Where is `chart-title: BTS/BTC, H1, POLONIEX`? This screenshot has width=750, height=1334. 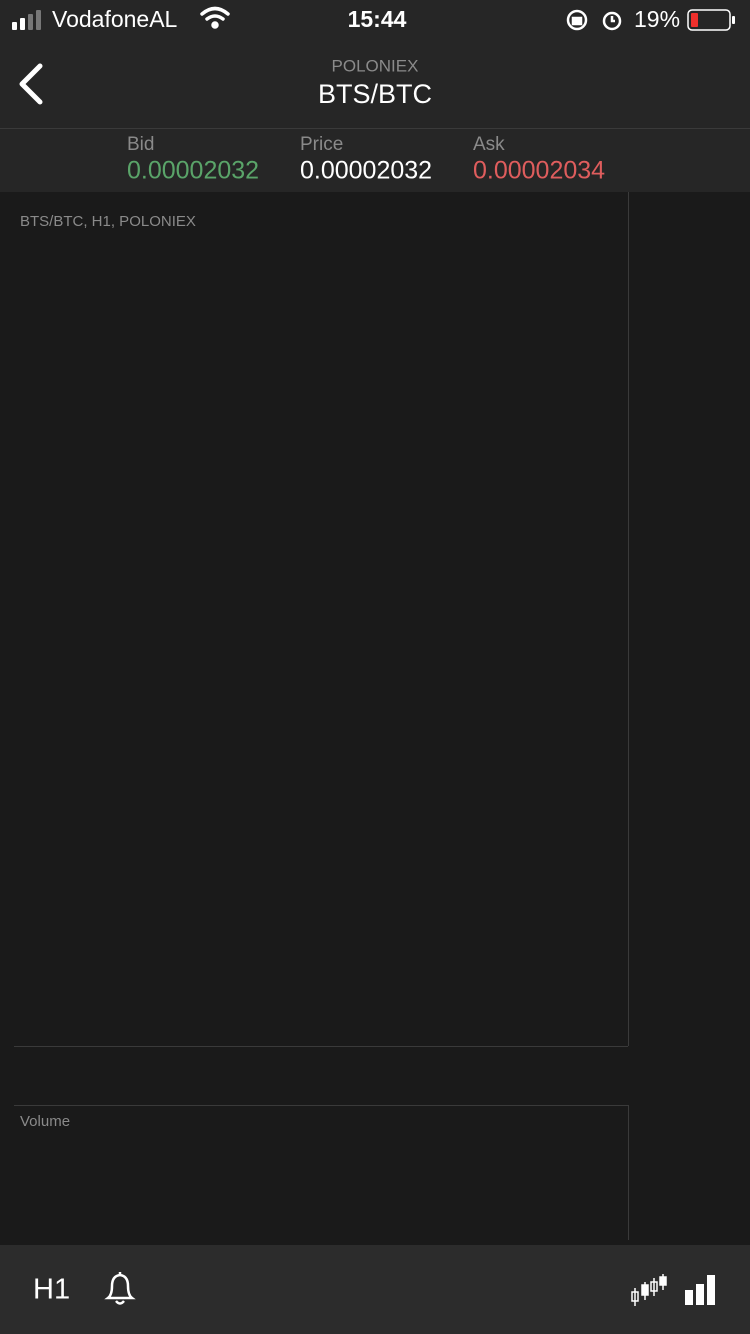 chart-title: BTS/BTC, H1, POLONIEX is located at coordinates (108, 221).